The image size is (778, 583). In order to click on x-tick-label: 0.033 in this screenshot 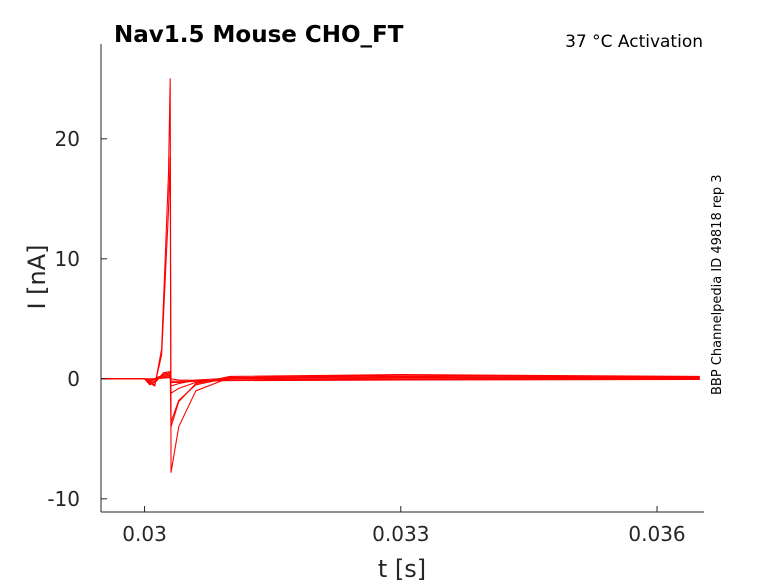, I will do `click(400, 534)`.